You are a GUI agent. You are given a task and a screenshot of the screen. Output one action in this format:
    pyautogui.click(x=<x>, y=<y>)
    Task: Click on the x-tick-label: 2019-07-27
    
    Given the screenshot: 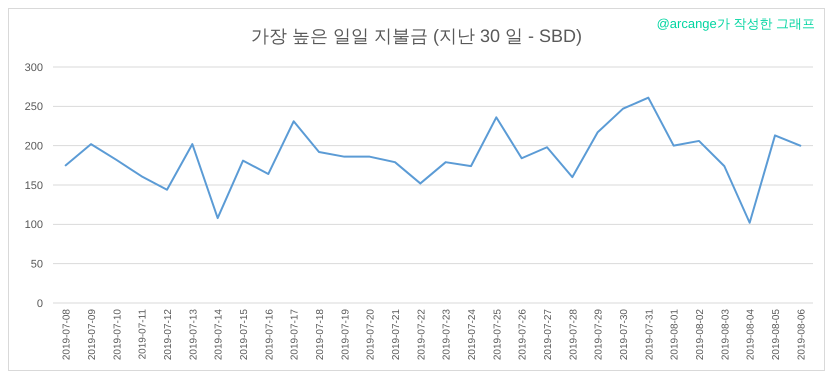 What is the action you would take?
    pyautogui.click(x=548, y=334)
    